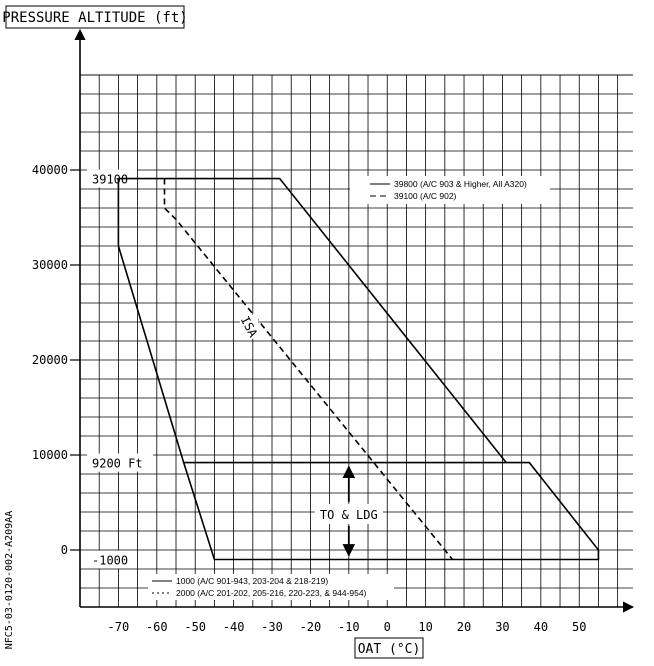  I want to click on altitude-label: 9200 Ft, so click(117, 464).